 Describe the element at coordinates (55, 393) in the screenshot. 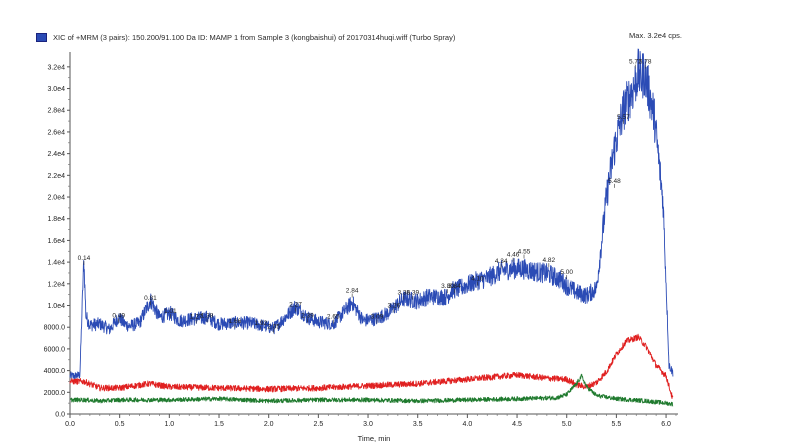

I see `y-tick-label: 2000.0` at that location.